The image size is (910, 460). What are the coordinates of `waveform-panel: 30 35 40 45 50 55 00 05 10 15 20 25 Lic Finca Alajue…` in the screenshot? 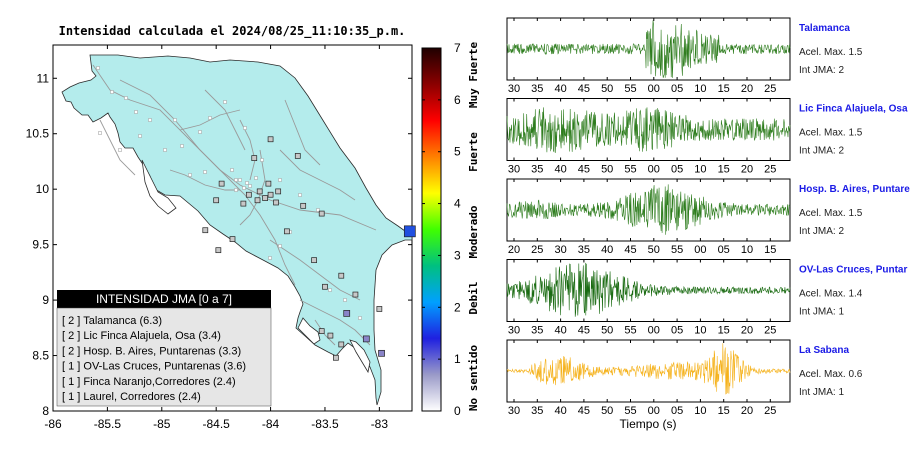 It's located at (707, 137).